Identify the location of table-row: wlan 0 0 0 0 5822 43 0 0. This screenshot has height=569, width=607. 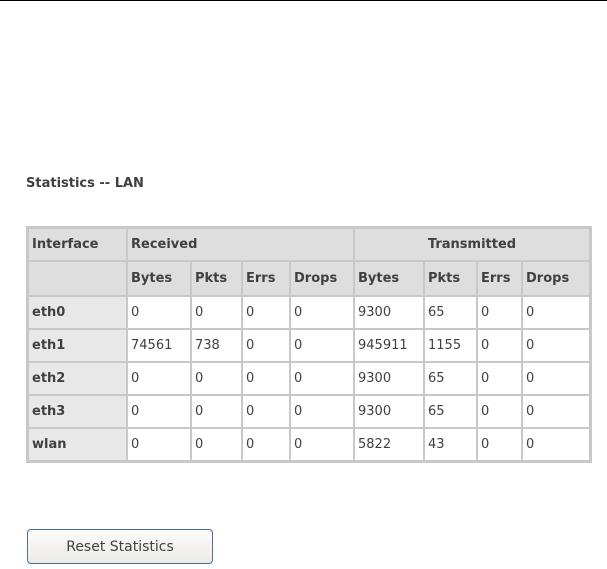
(309, 444).